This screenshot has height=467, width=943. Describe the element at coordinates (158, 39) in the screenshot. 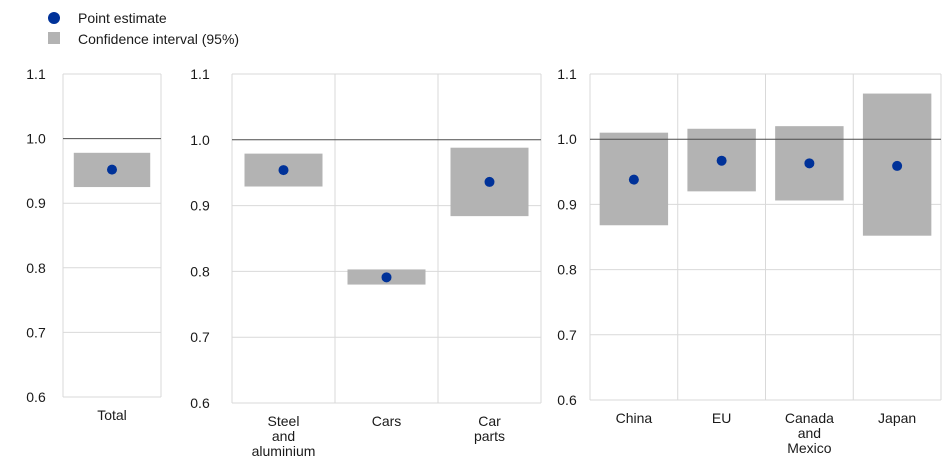

I see `legend-ci-label: Confidence interval (95%)` at that location.